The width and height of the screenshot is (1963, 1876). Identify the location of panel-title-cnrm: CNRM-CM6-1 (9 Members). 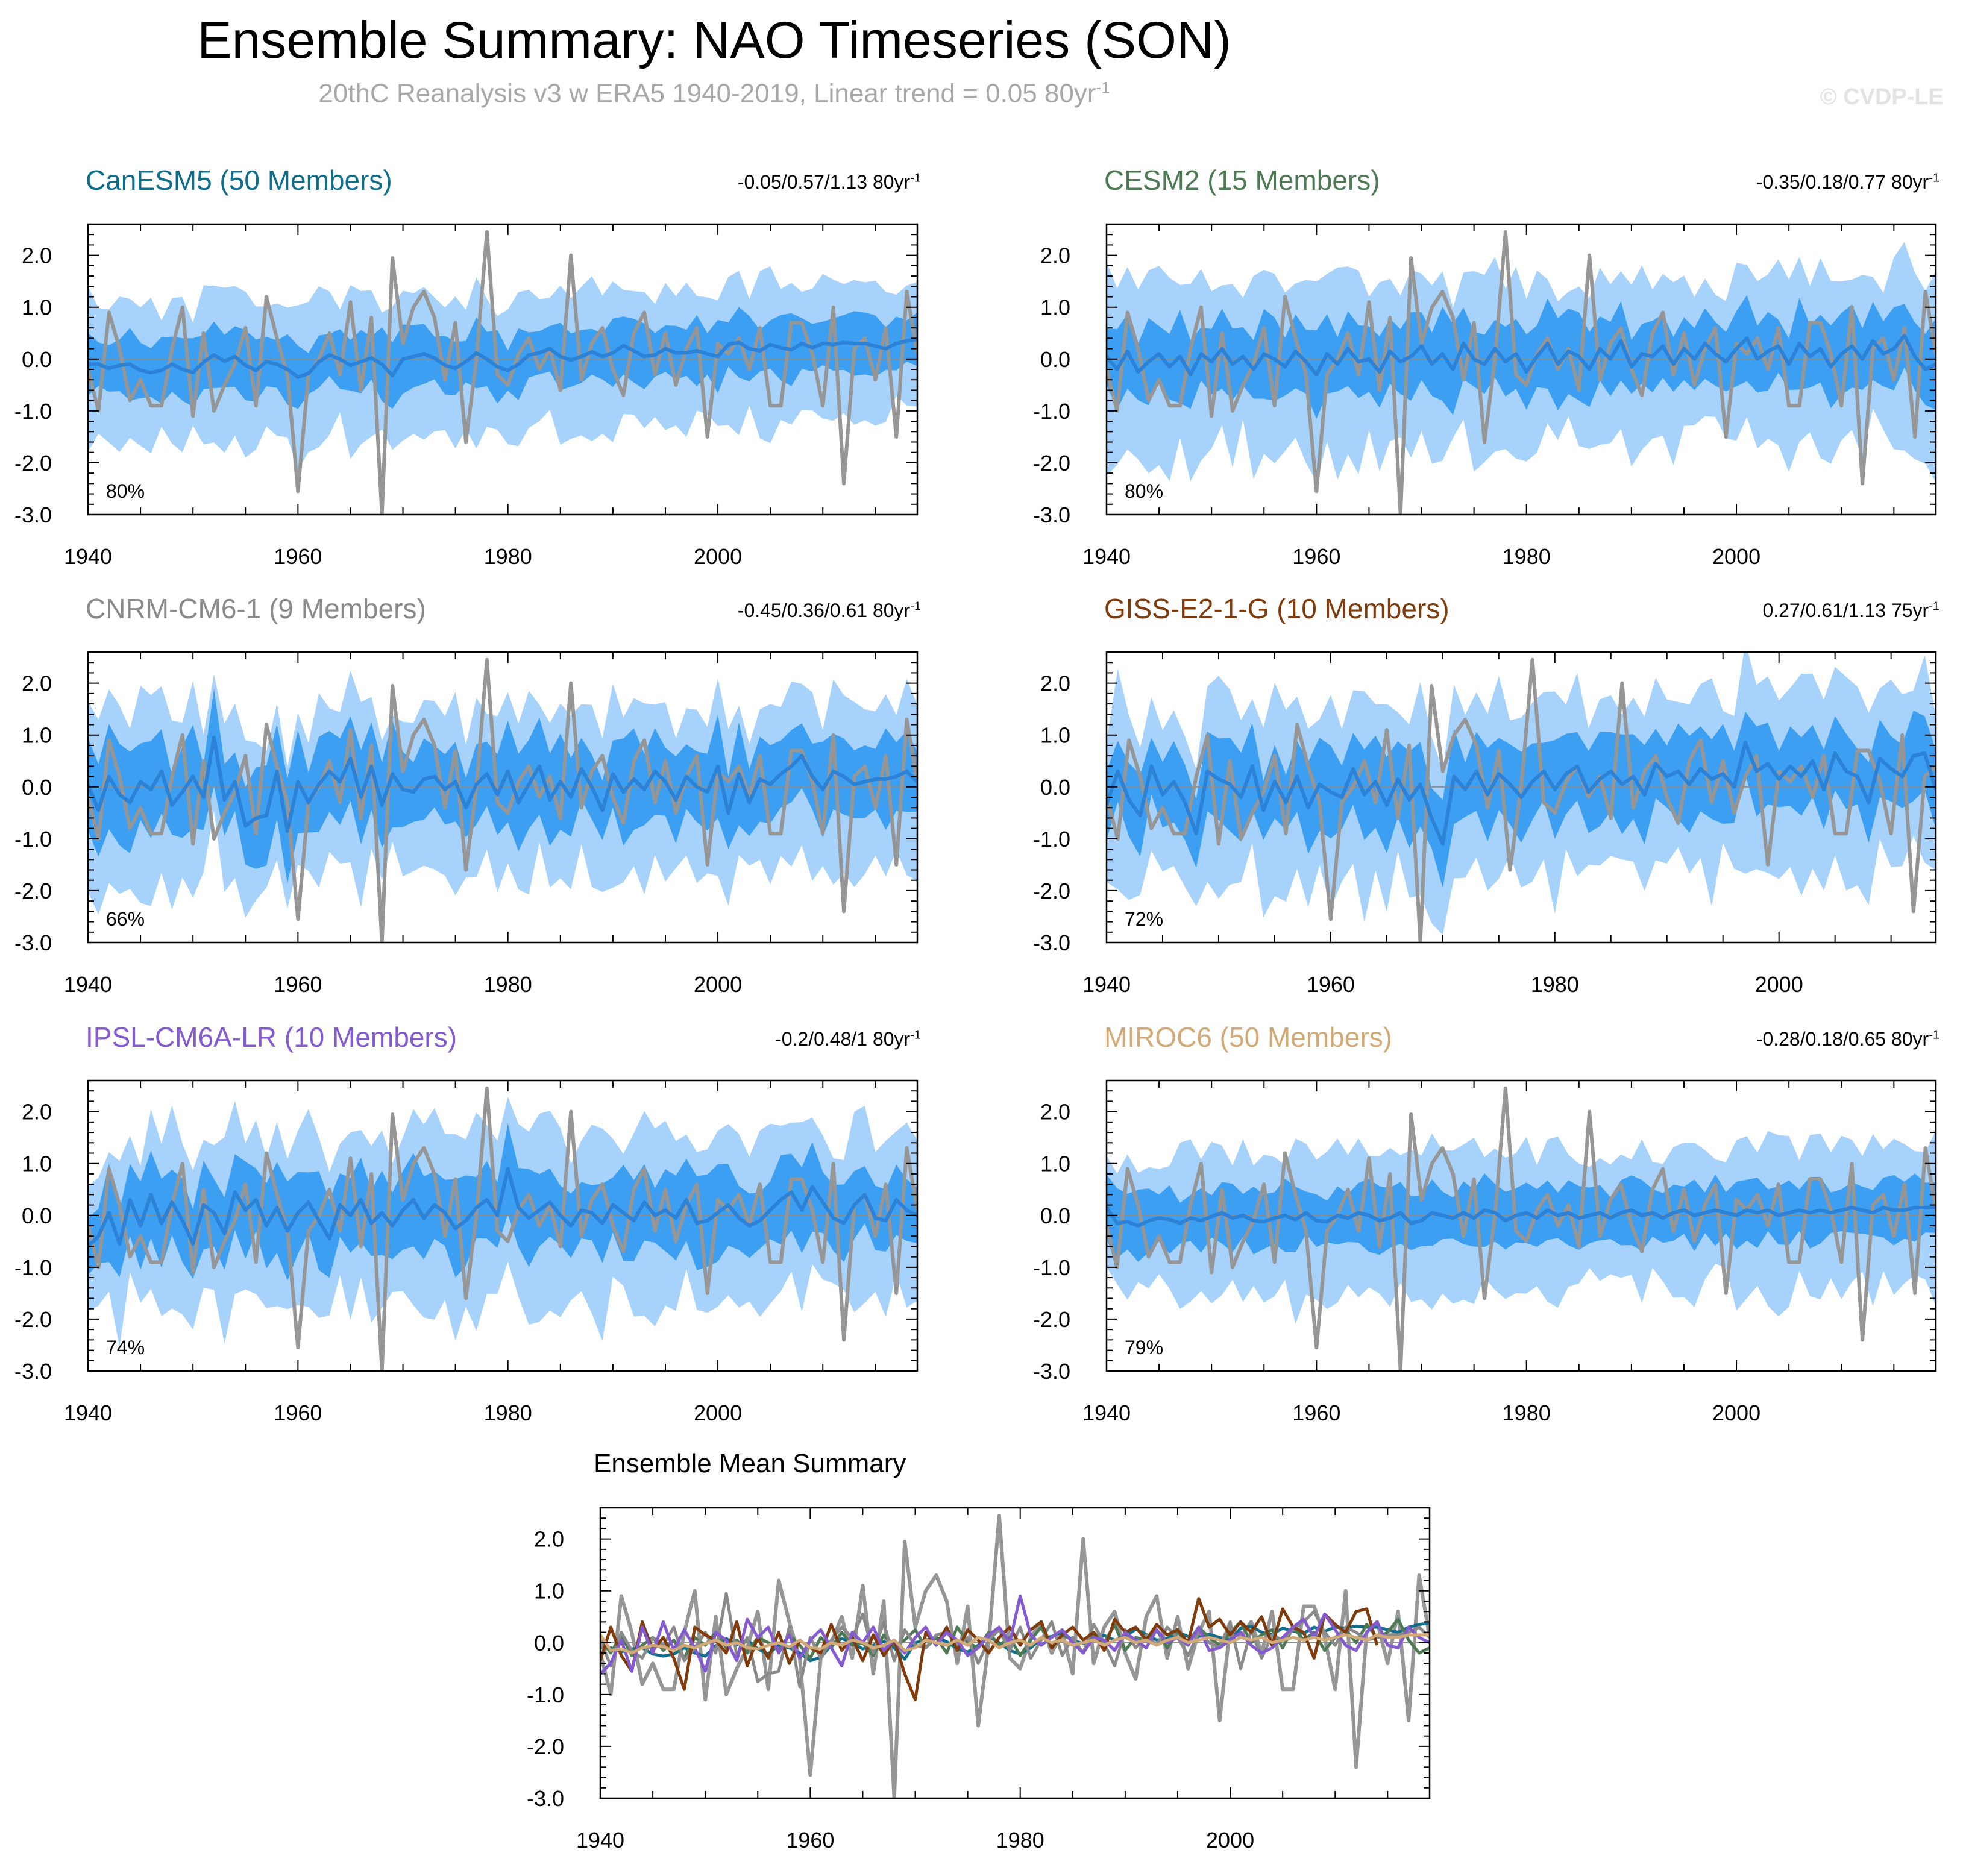
(256, 608).